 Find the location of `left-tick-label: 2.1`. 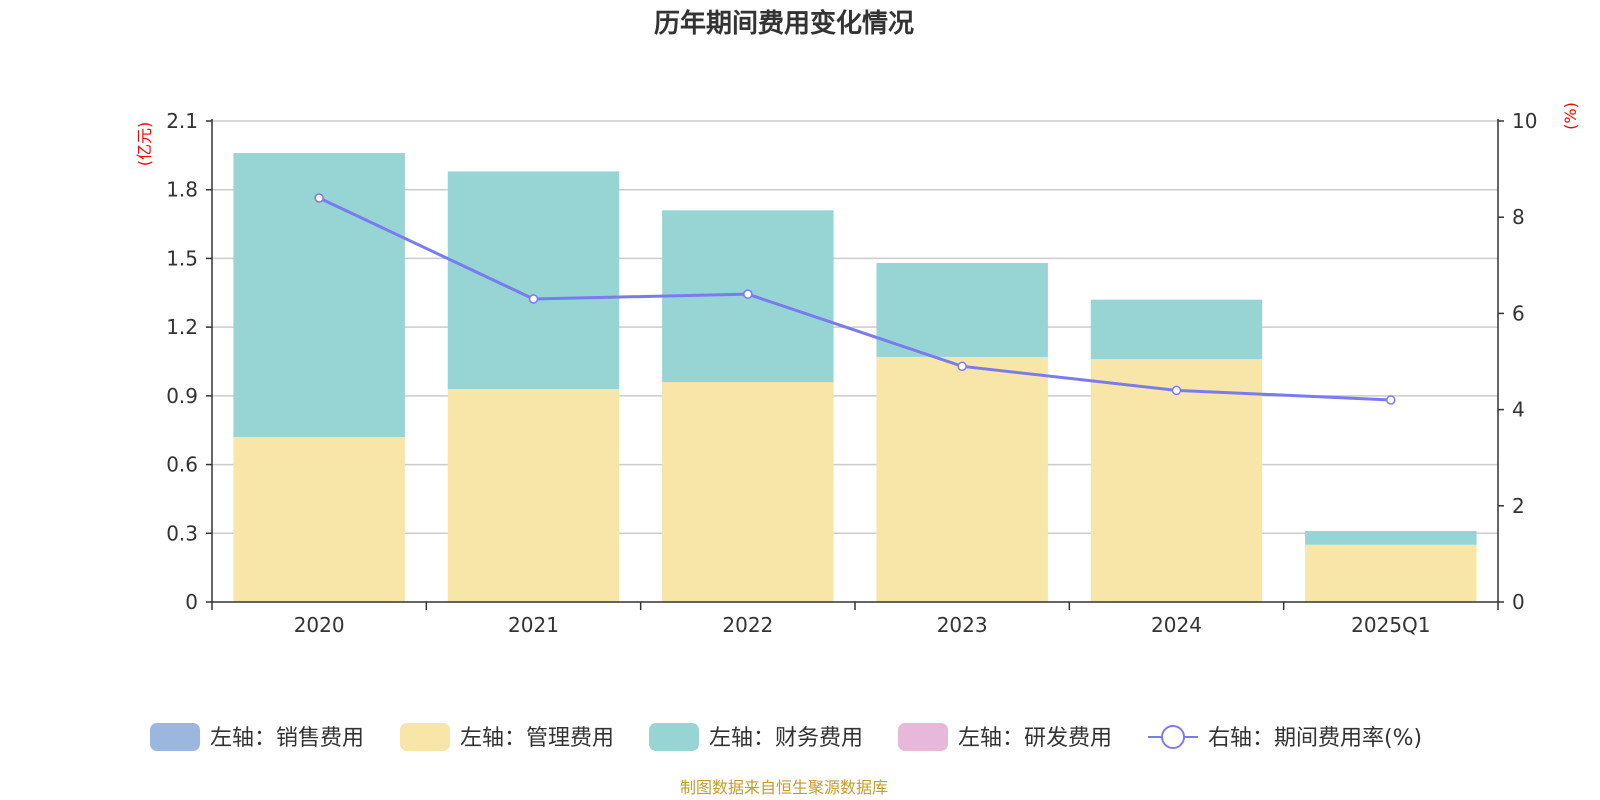

left-tick-label: 2.1 is located at coordinates (182, 121).